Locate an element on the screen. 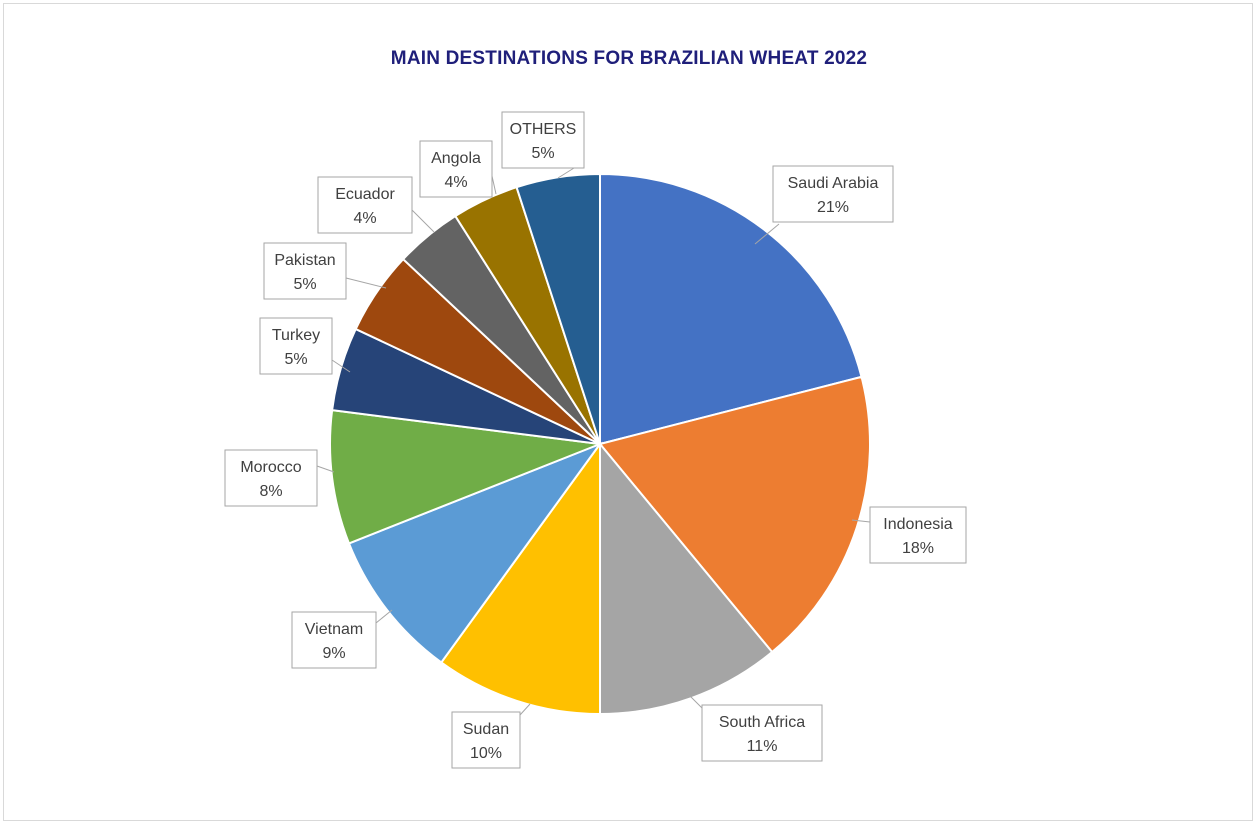  data-label-name-turkey: Turkey is located at coordinates (296, 335).